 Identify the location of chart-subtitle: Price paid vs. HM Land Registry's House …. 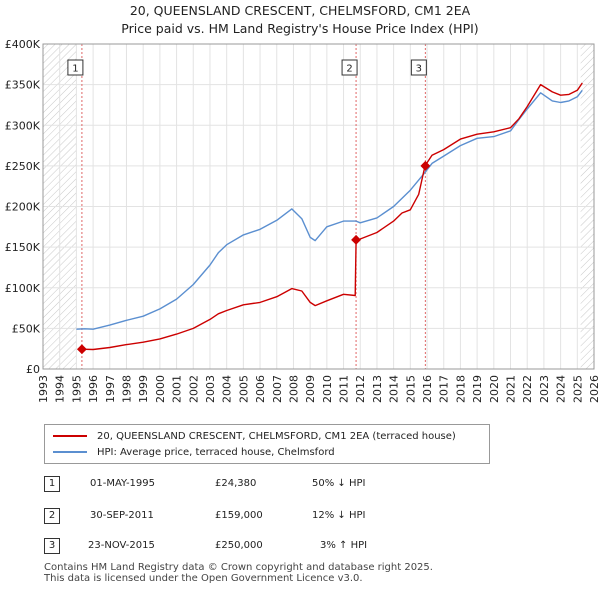
(300, 28).